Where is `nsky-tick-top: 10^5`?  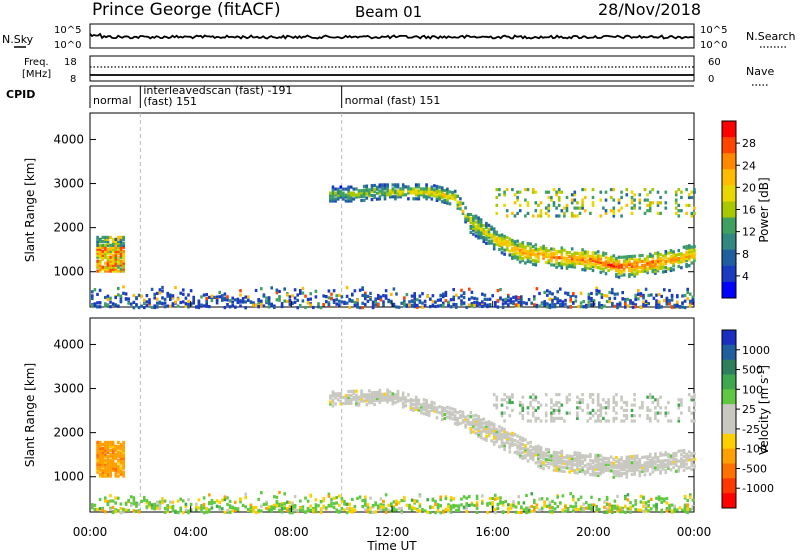
nsky-tick-top: 10^5 is located at coordinates (67, 30).